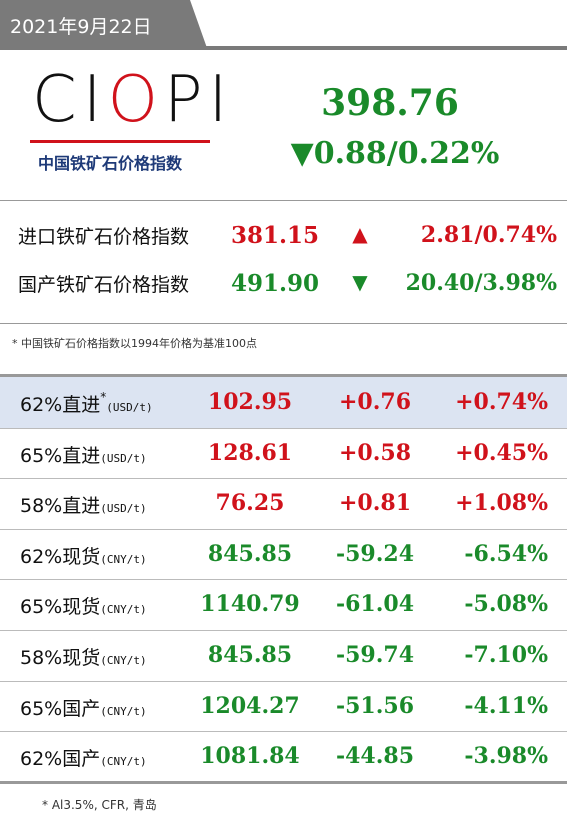  I want to click on row-change: +0.58, so click(374, 452).